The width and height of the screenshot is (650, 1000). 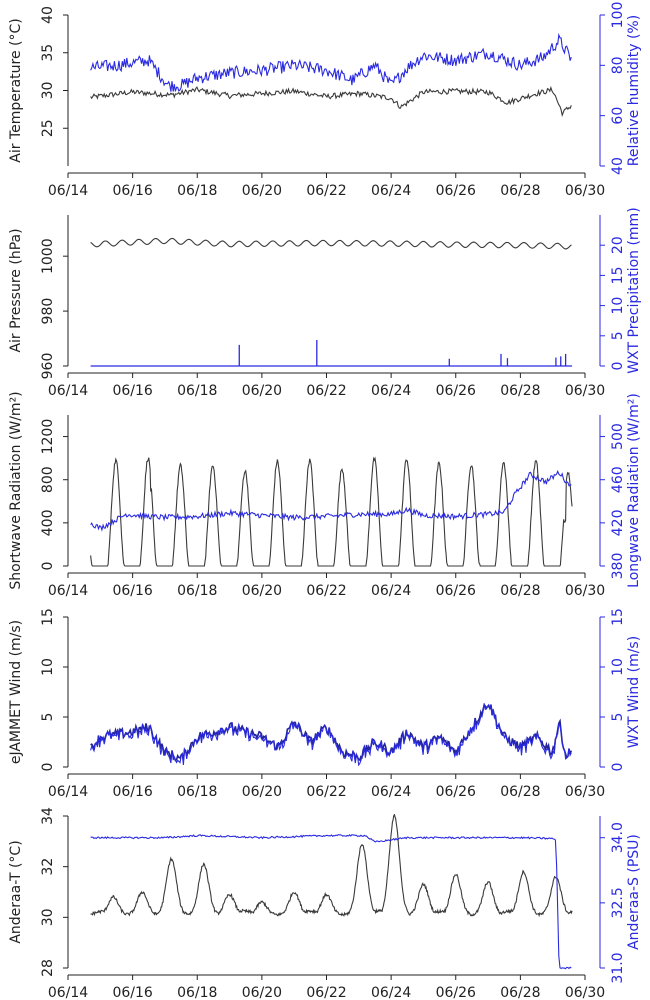 What do you see at coordinates (48, 767) in the screenshot?
I see `left-tick-label: 0` at bounding box center [48, 767].